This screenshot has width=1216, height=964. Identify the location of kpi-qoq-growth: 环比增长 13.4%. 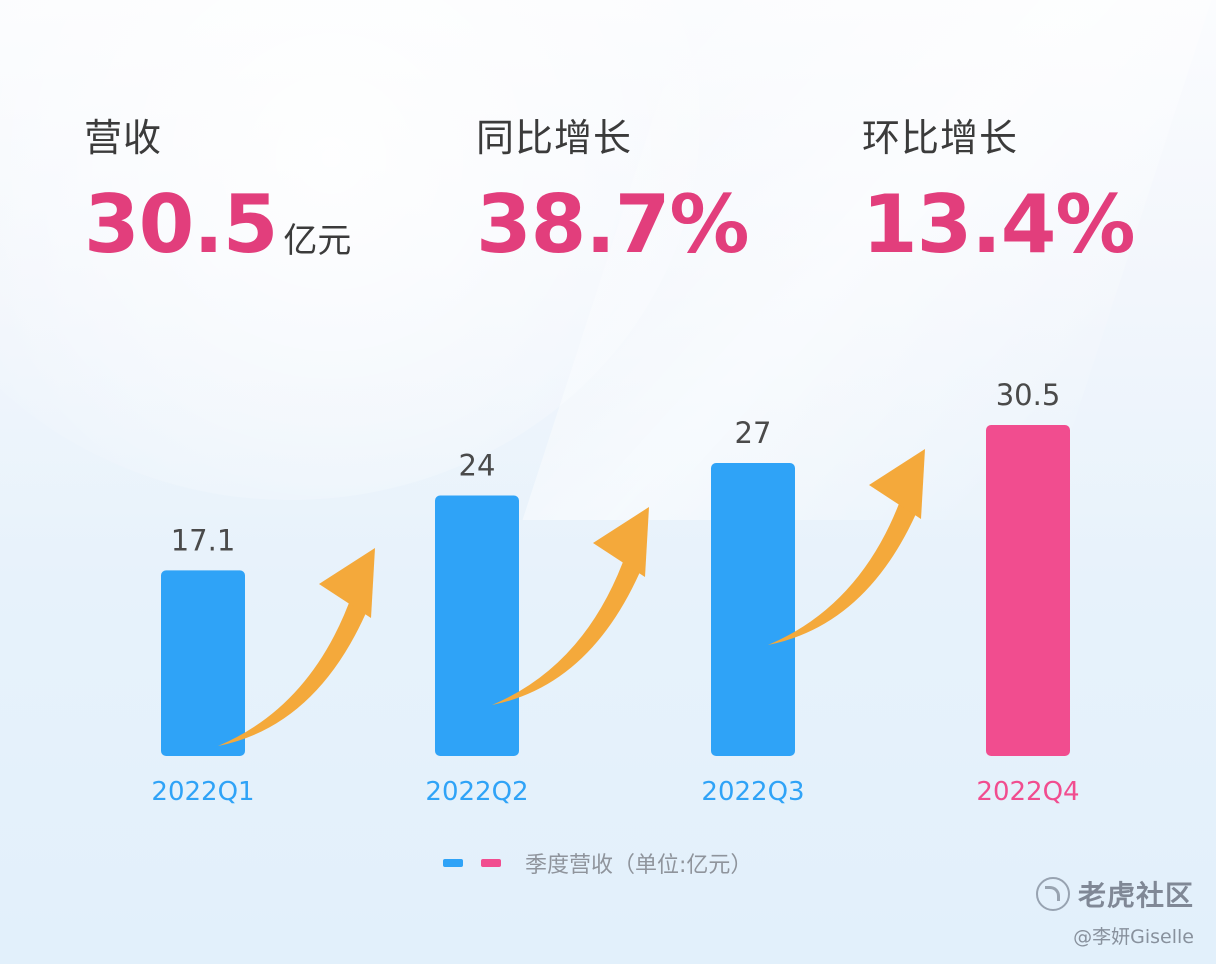
(999, 191).